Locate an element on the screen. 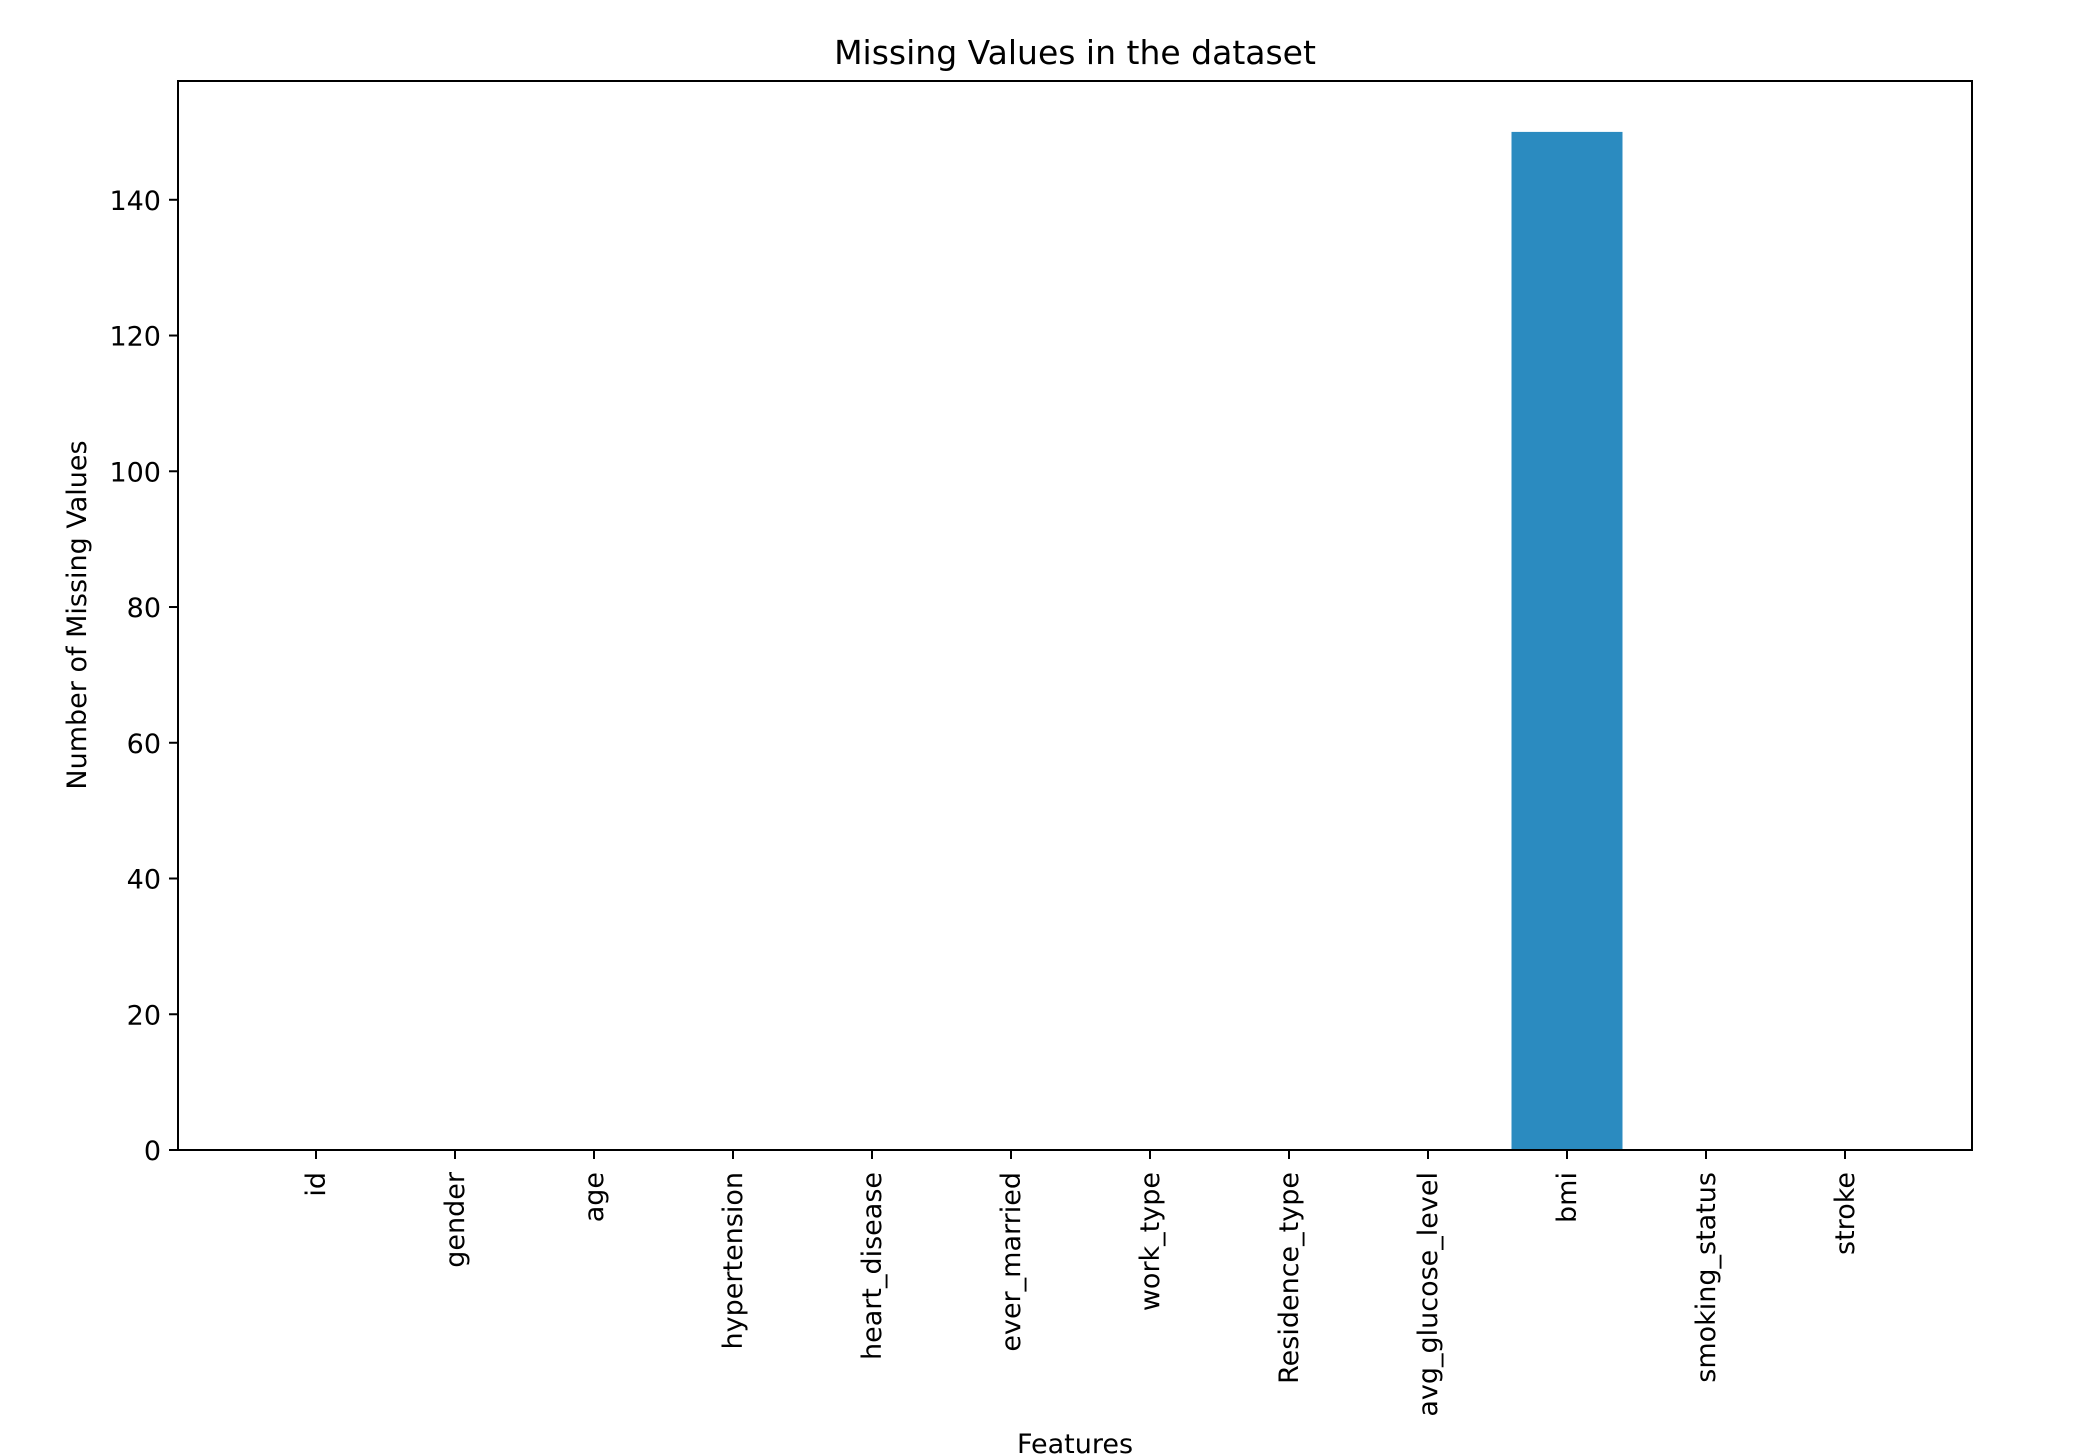  x-tick-label-Residence_type: Residence_type is located at coordinates (1289, 1278).